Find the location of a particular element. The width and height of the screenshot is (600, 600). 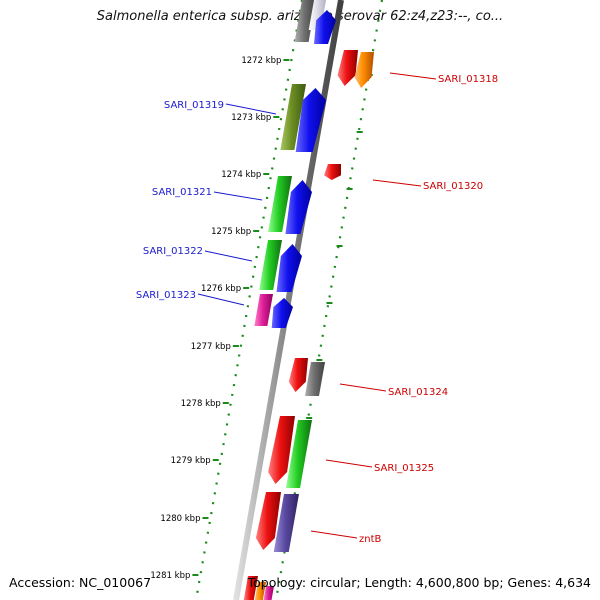

tick-label: 1274 kbp is located at coordinates (241, 175).